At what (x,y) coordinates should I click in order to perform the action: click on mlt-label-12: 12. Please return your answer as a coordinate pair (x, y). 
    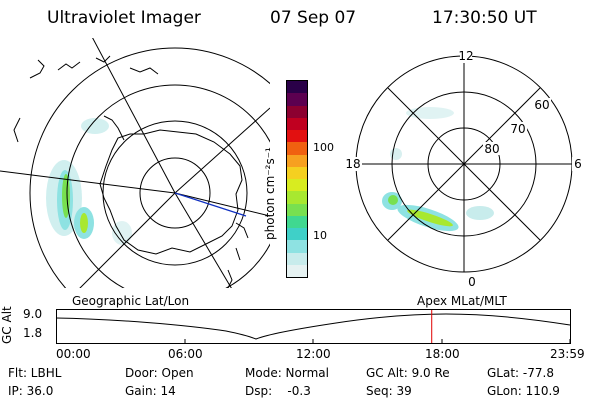
    Looking at the image, I should click on (465, 56).